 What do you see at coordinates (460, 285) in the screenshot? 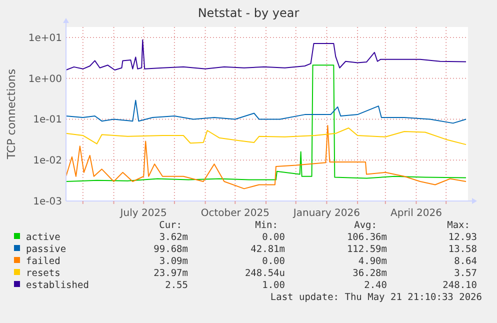
I see `text: 248.10` at bounding box center [460, 285].